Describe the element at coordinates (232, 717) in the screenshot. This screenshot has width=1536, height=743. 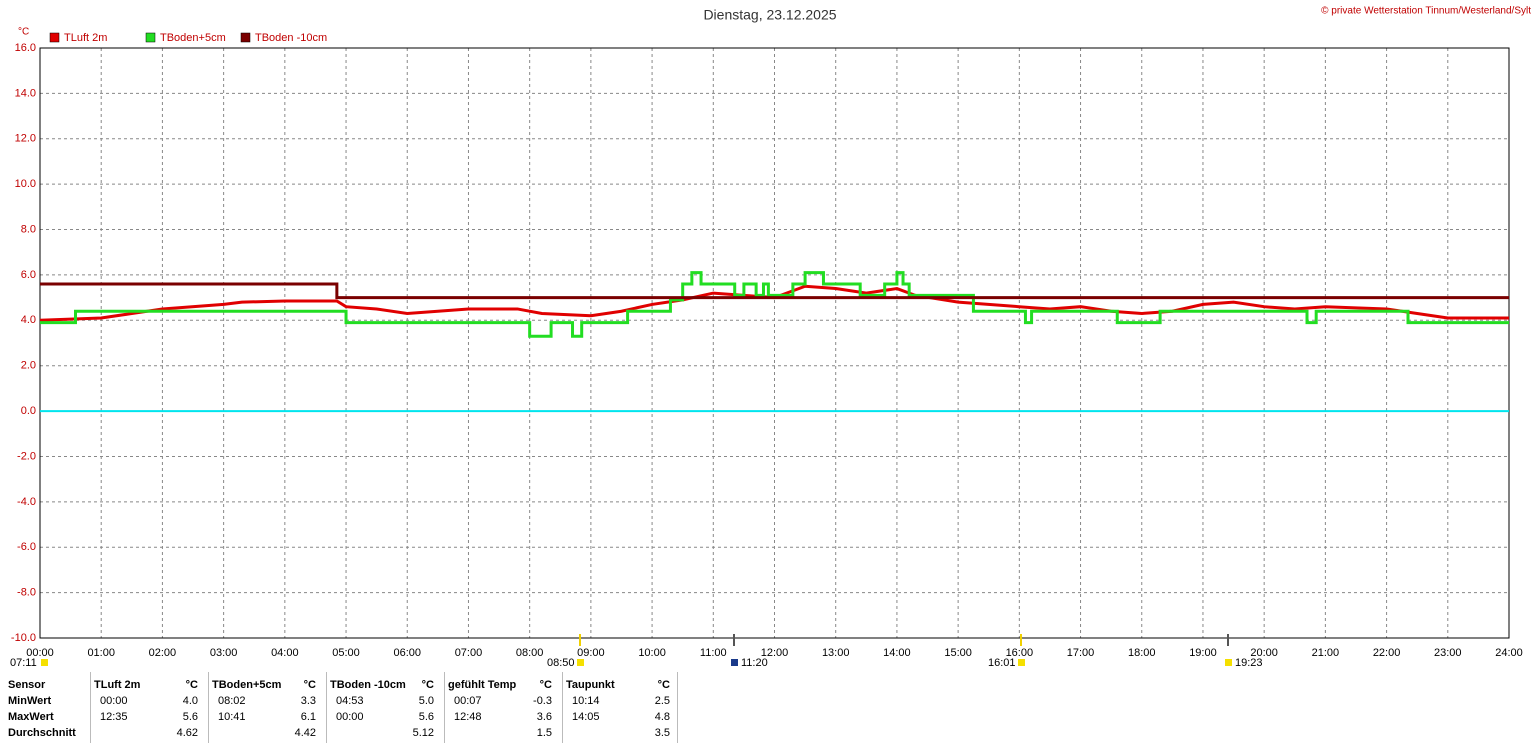
I see `table-cell: 10:41` at that location.